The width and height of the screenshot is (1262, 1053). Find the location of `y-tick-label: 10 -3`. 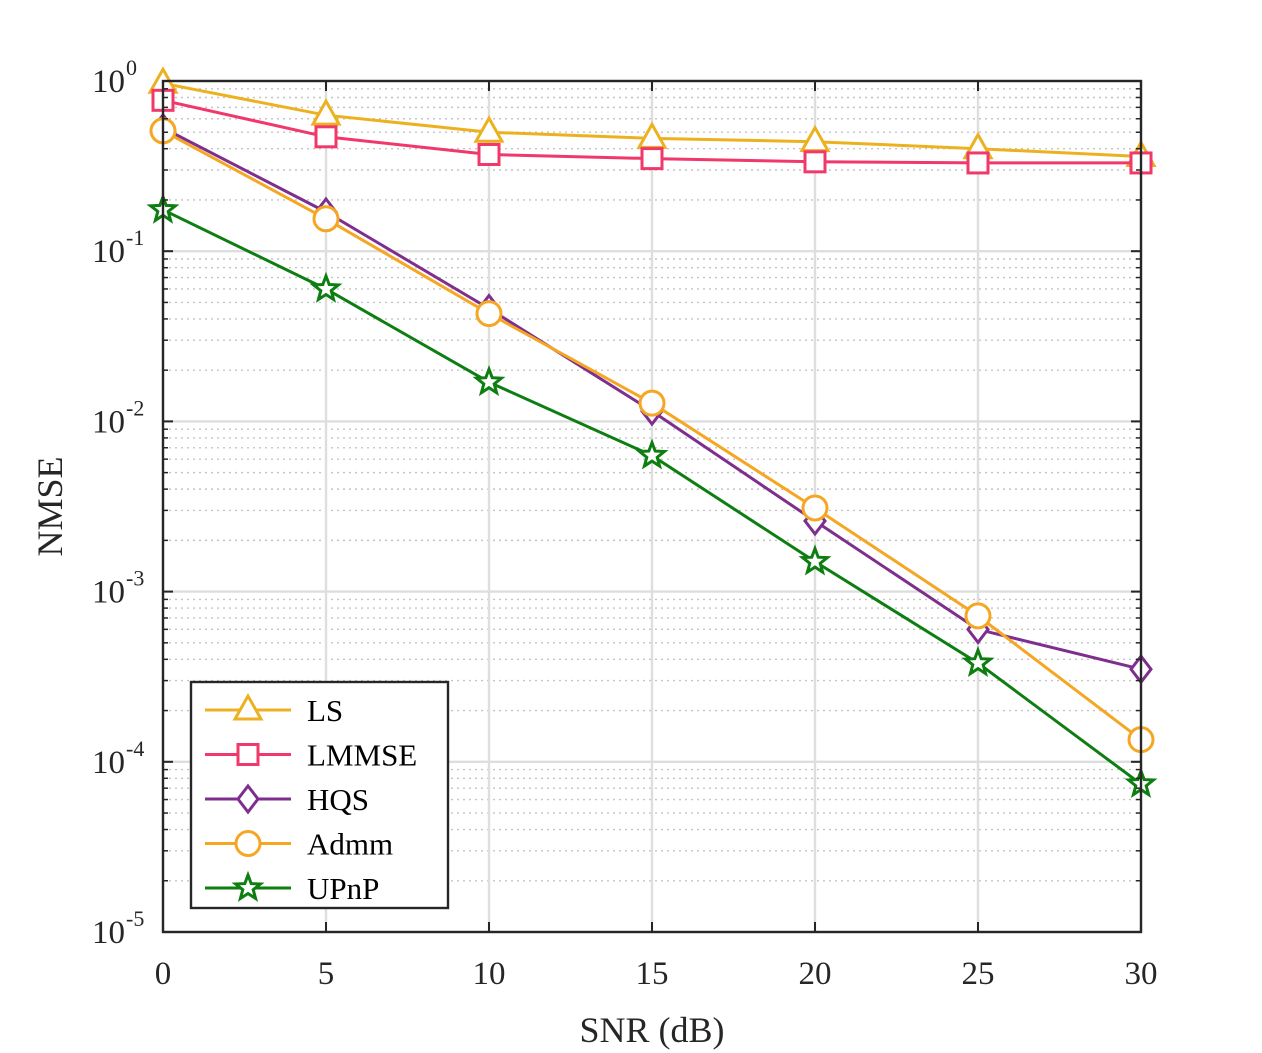

y-tick-label: 10 -3 is located at coordinates (118, 588).